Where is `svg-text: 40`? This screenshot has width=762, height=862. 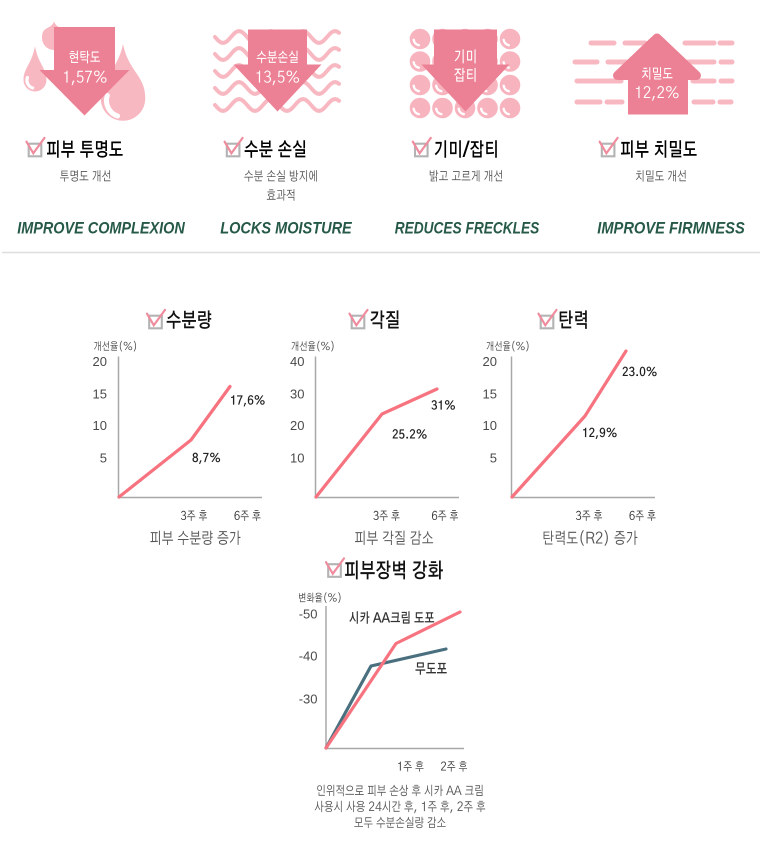 svg-text: 40 is located at coordinates (297, 361).